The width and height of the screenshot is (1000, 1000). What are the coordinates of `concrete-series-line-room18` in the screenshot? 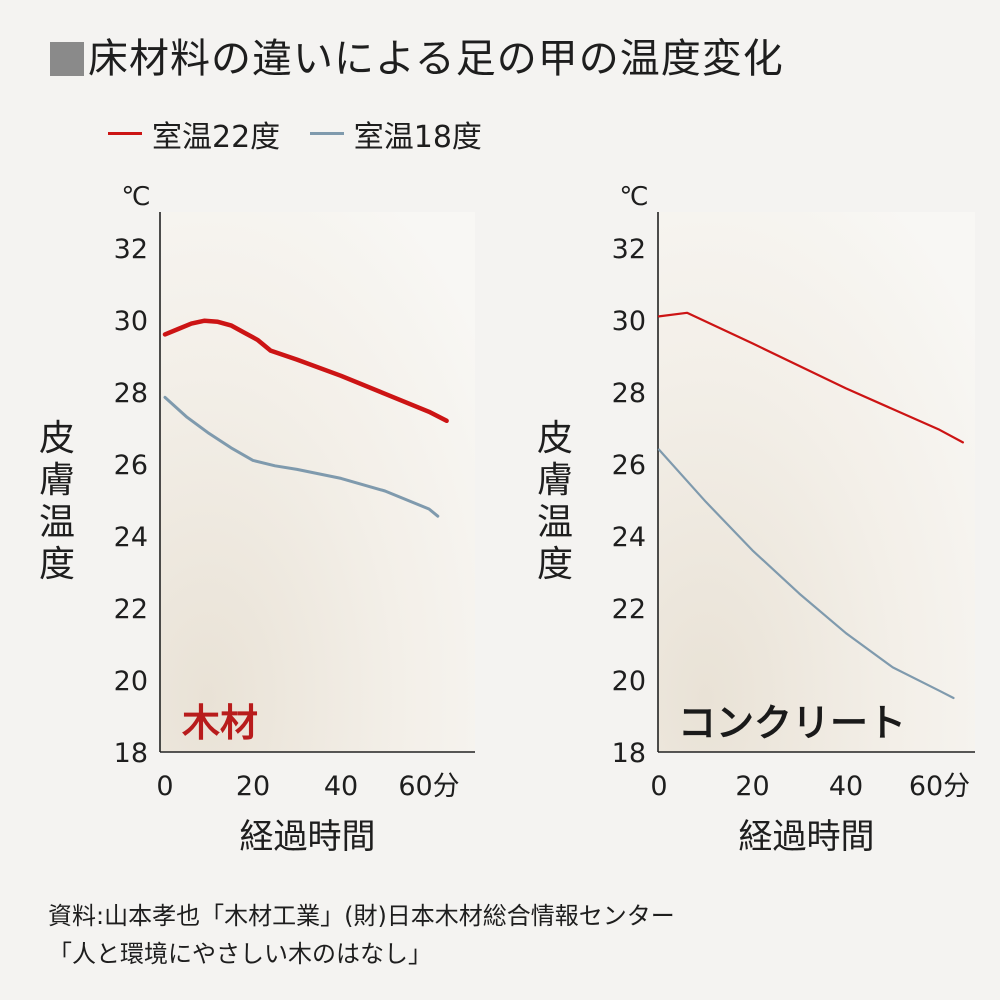 It's located at (806, 574).